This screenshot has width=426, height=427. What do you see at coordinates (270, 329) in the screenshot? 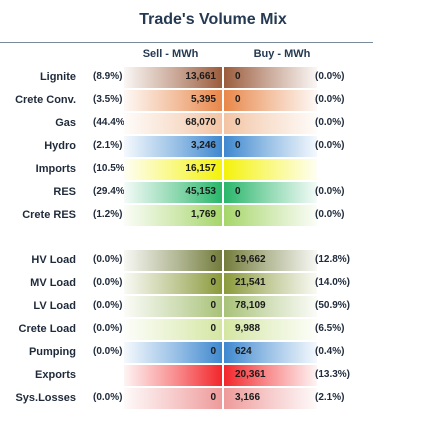
I see `buy-cell: 9,988` at bounding box center [270, 329].